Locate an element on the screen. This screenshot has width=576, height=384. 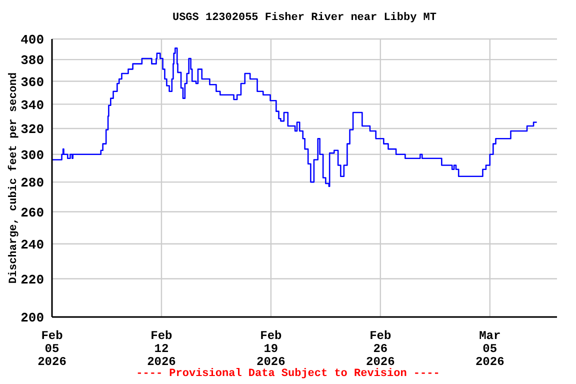
y-tick-label: 240 is located at coordinates (32, 244).